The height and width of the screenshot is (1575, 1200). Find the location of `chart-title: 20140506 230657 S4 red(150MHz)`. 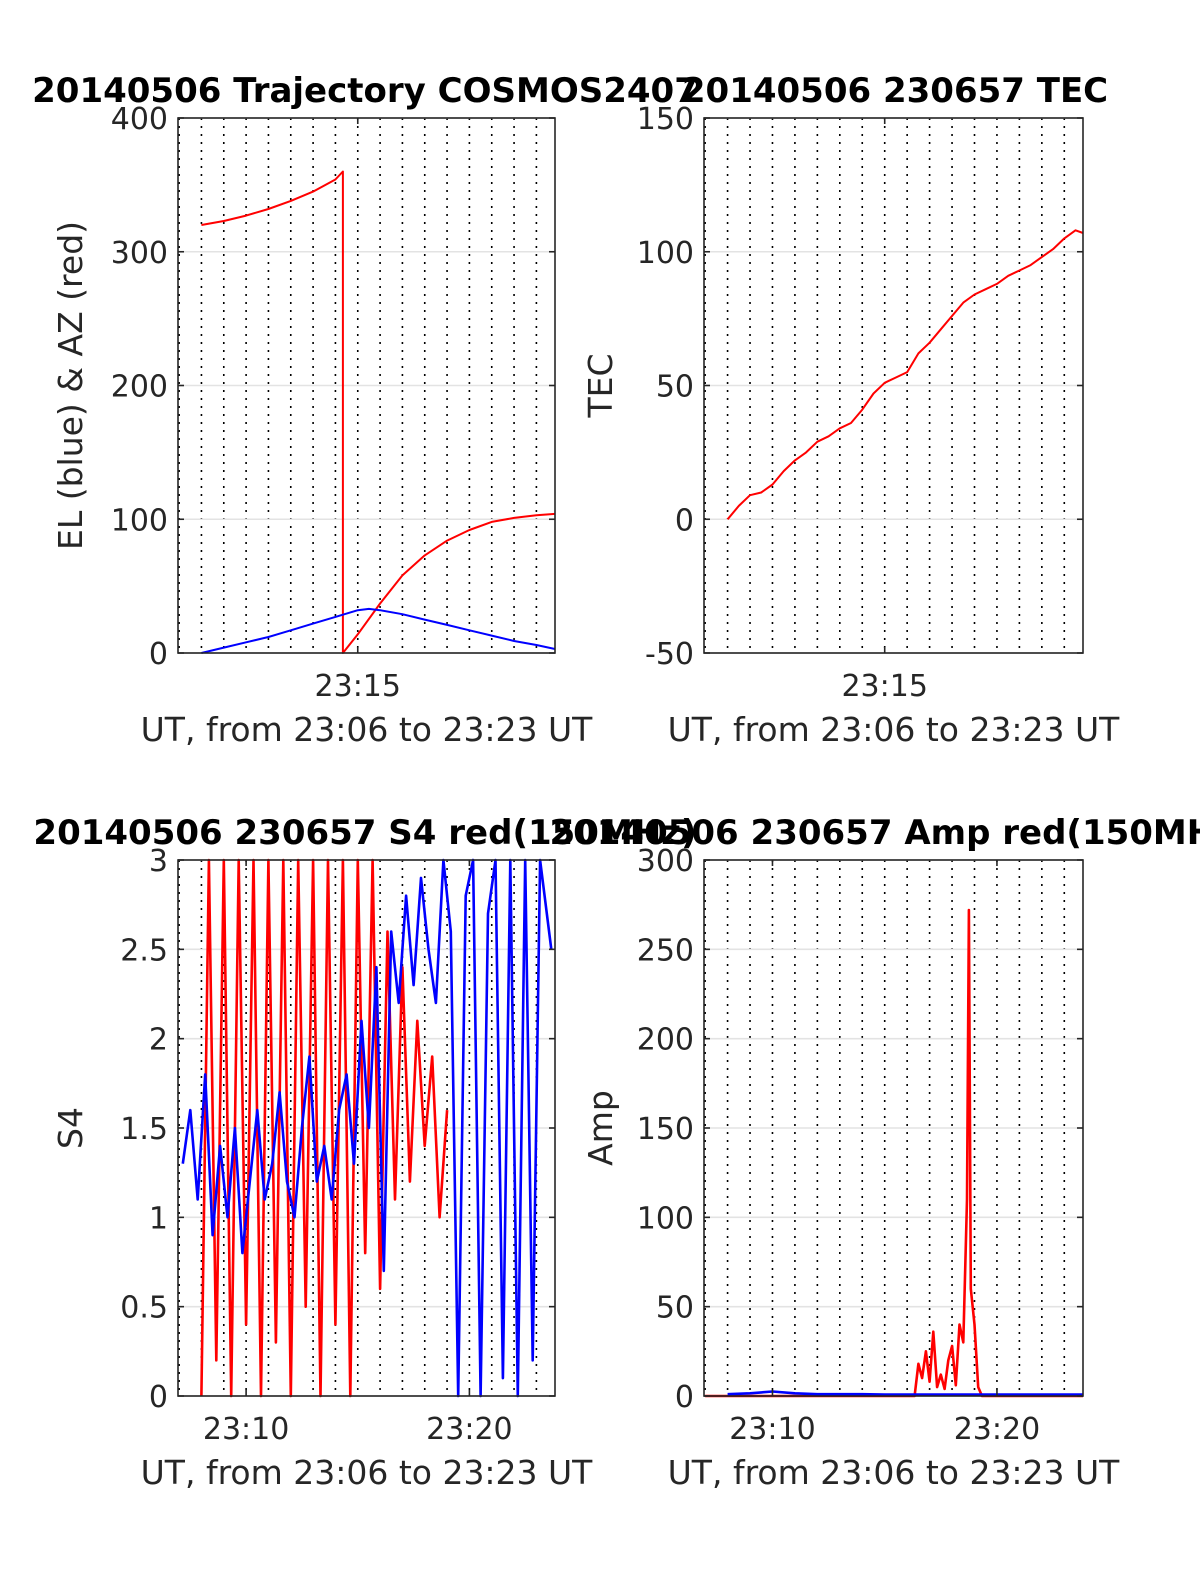

chart-title: 20140506 230657 S4 red(150MHz) is located at coordinates (364, 833).